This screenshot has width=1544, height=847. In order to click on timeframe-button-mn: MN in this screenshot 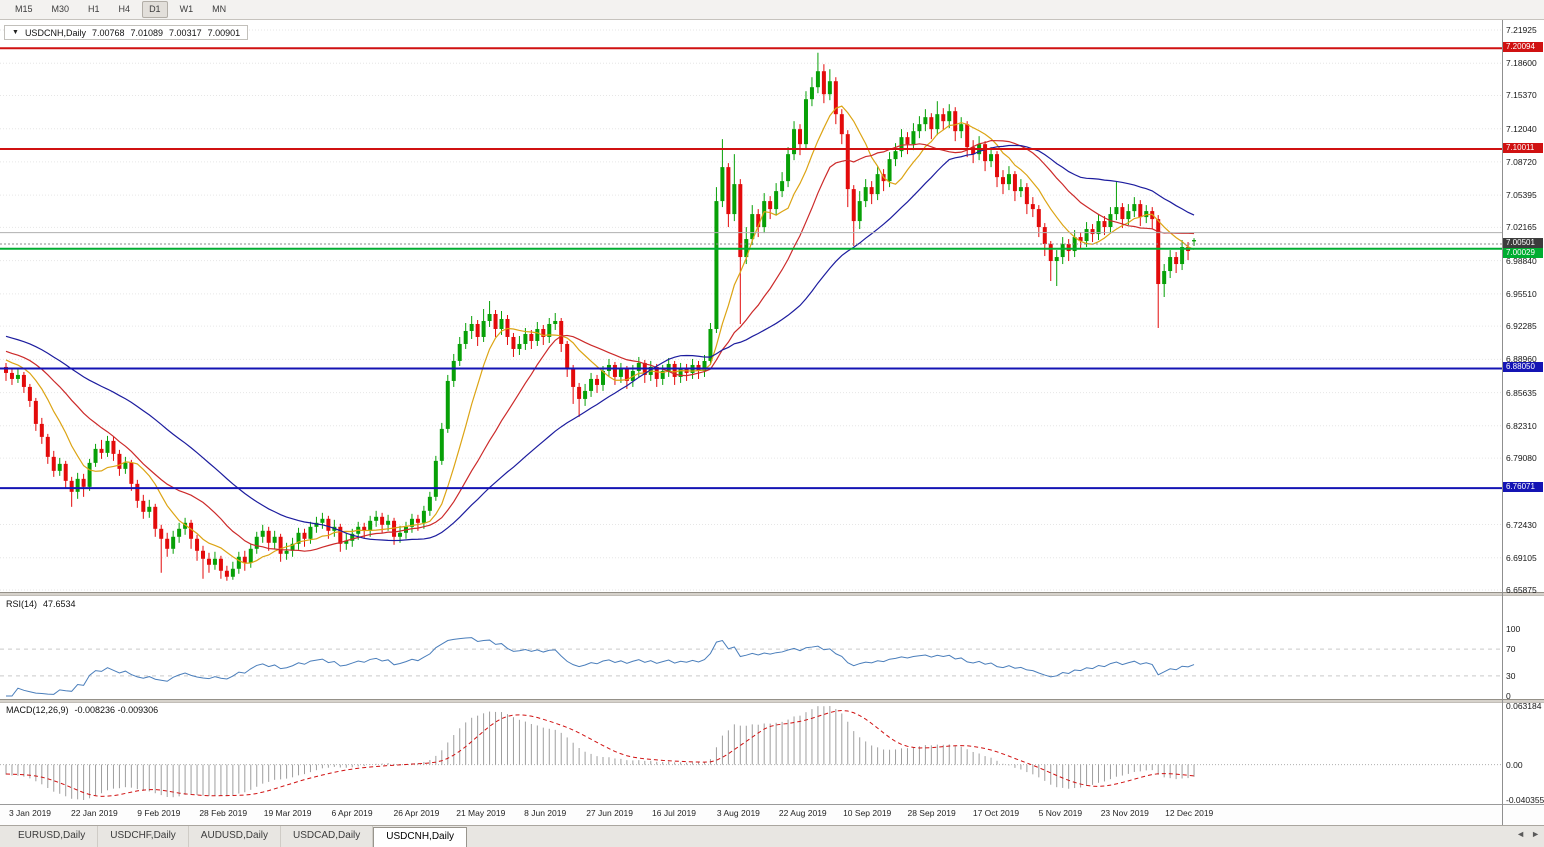, I will do `click(219, 9)`.